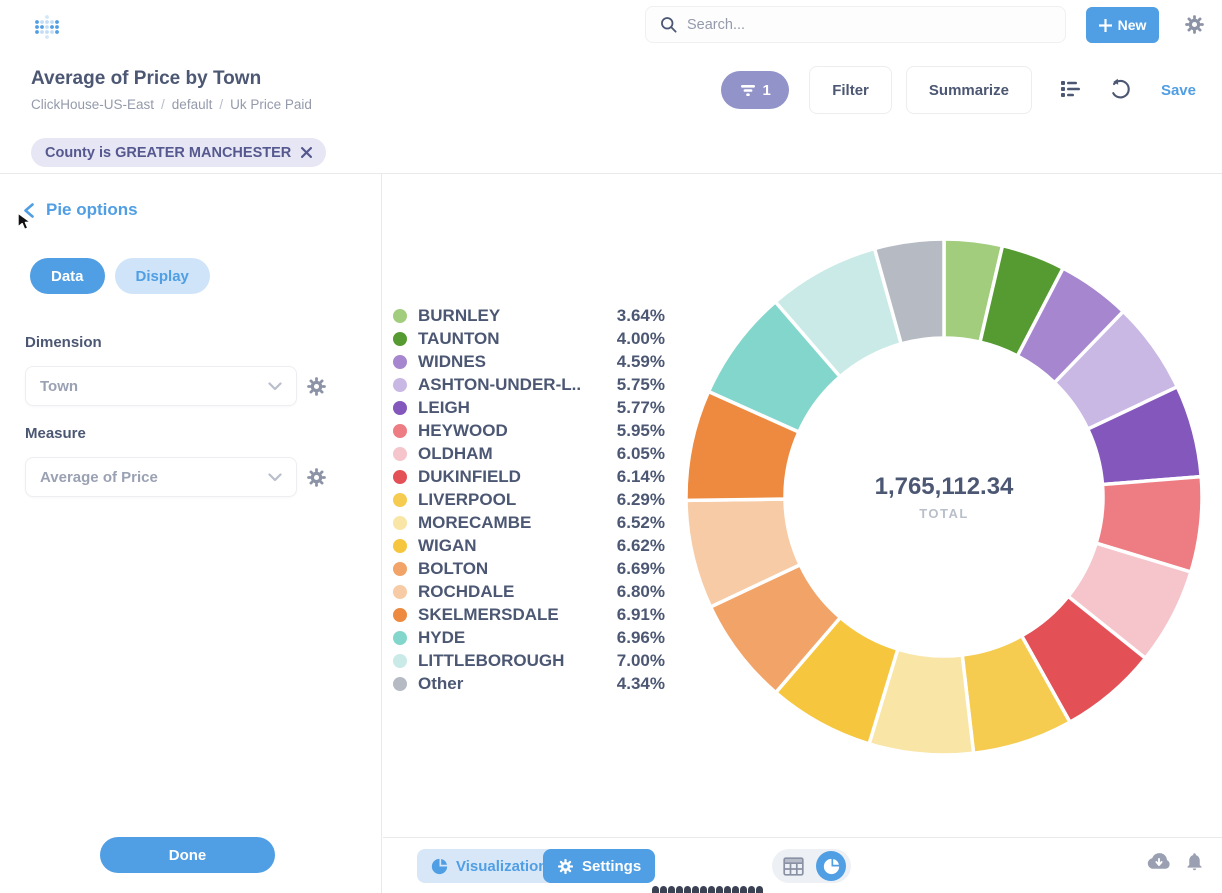  Describe the element at coordinates (611, 151) in the screenshot. I see `filter-chip-row: County is GREATER MANCHESTER` at that location.